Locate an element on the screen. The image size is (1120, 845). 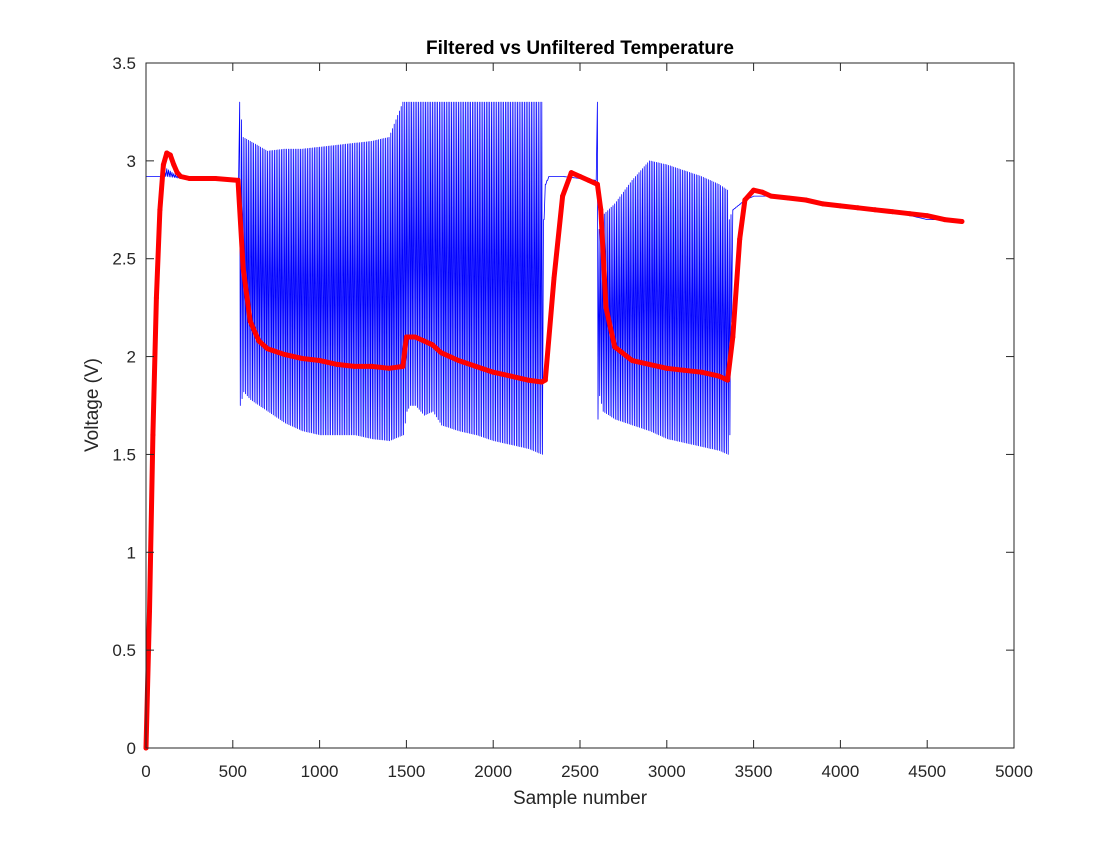
y-tick-label: 0.5 is located at coordinates (124, 650).